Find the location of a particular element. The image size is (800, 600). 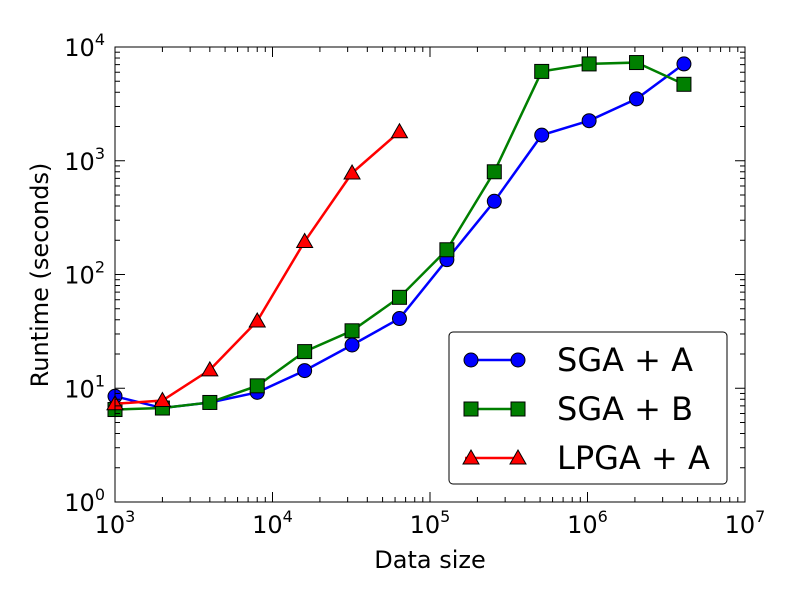

y-tick-label: 10⁰ is located at coordinates (84, 501).